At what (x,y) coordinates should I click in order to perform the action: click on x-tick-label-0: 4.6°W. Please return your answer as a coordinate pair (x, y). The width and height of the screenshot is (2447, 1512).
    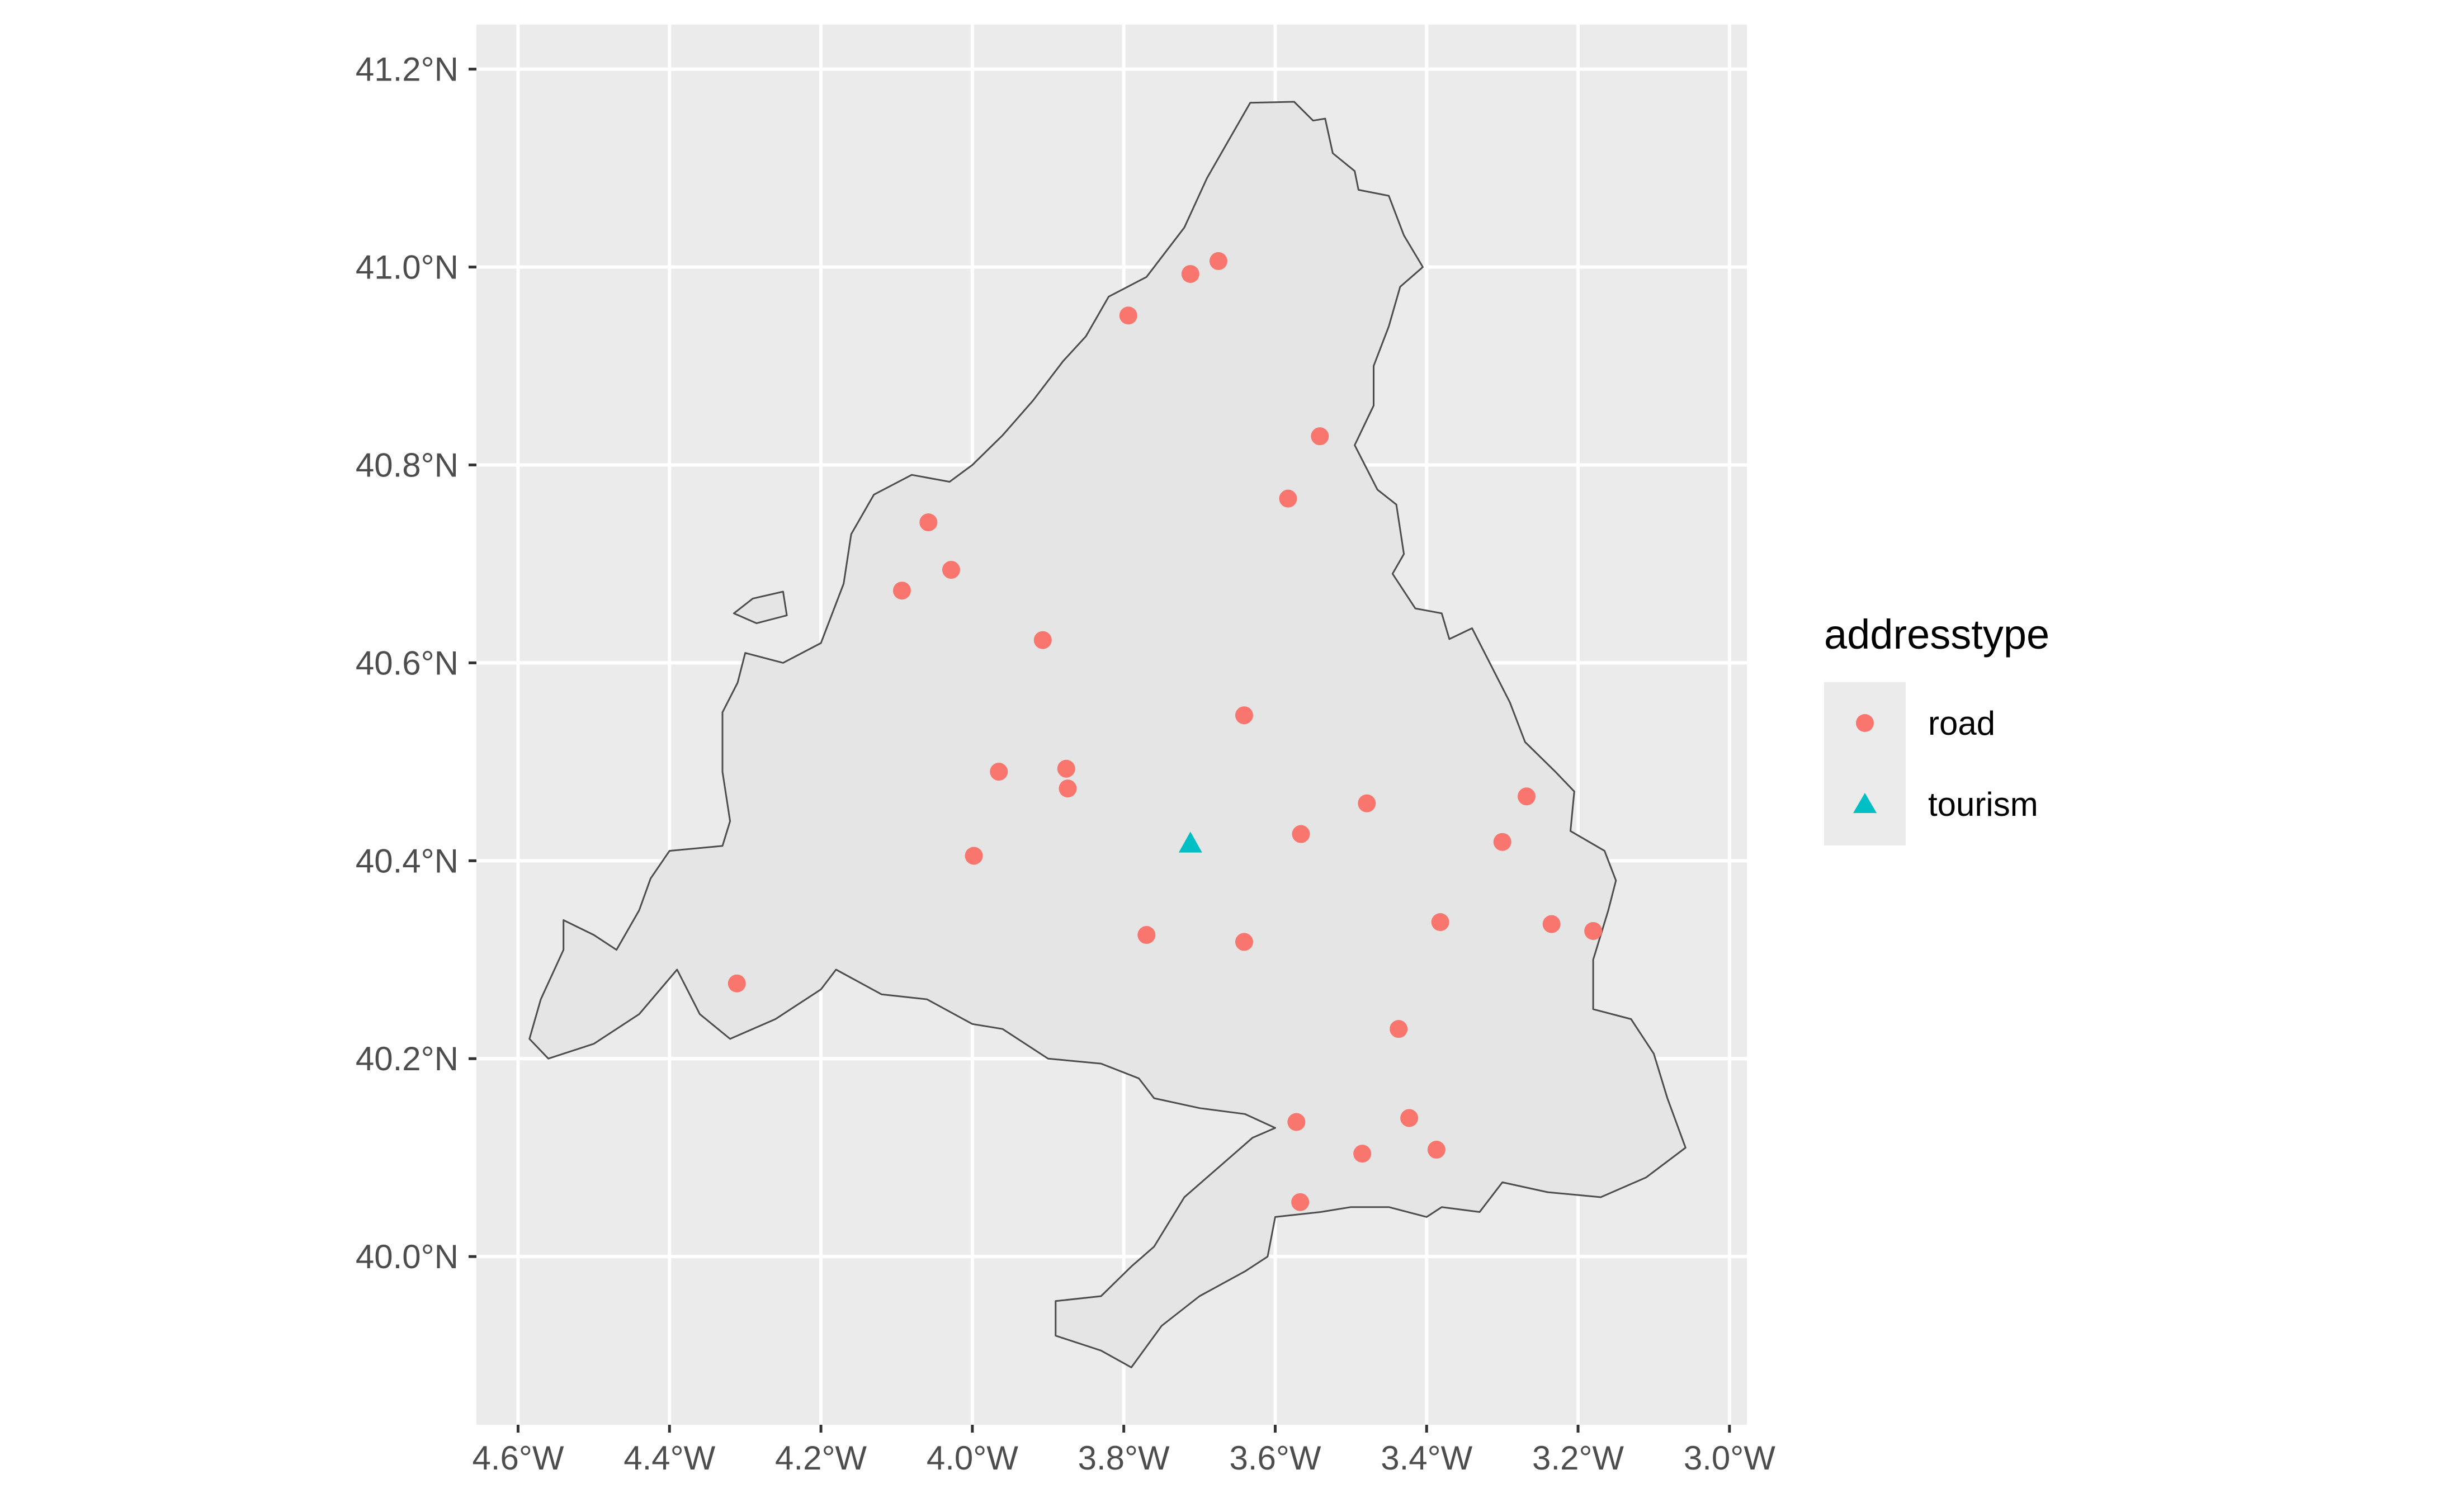
    Looking at the image, I should click on (518, 1458).